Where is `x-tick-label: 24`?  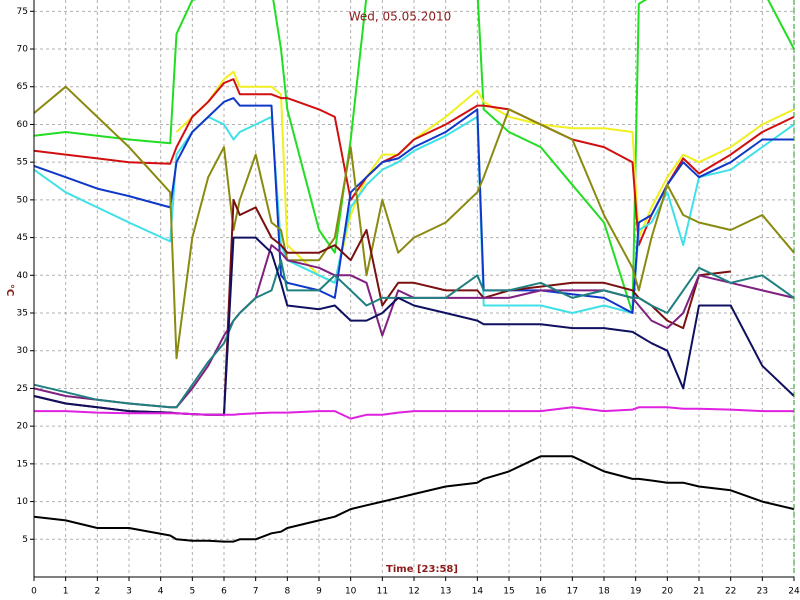 x-tick-label: 24 is located at coordinates (794, 592).